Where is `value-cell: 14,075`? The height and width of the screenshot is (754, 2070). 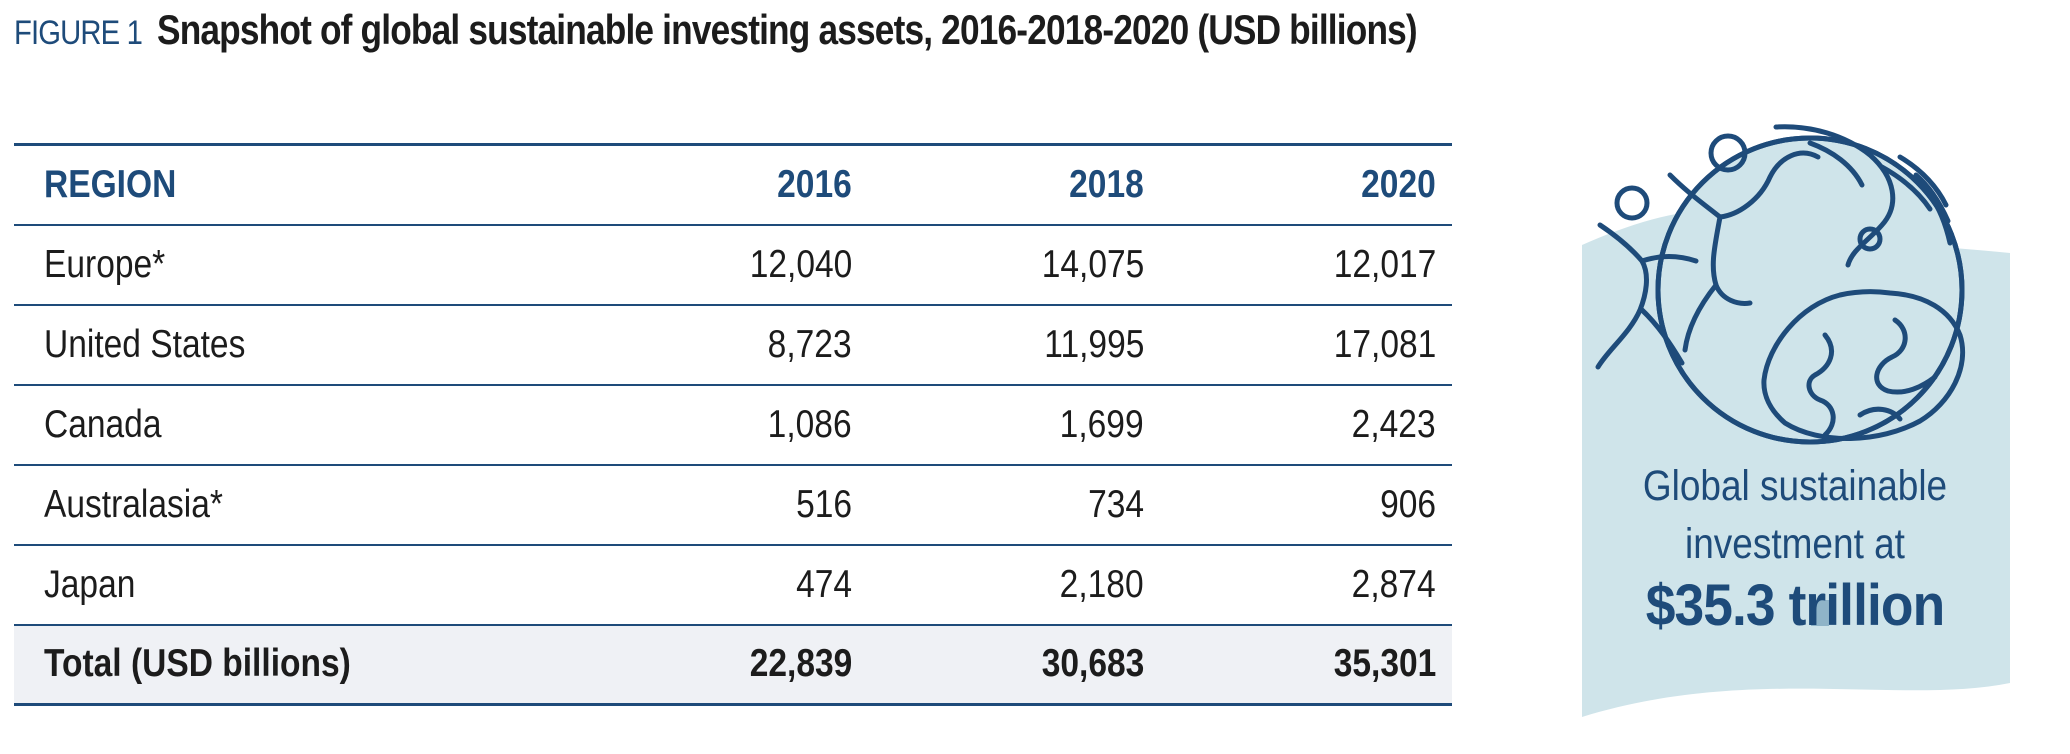
value-cell: 14,075 is located at coordinates (1014, 265).